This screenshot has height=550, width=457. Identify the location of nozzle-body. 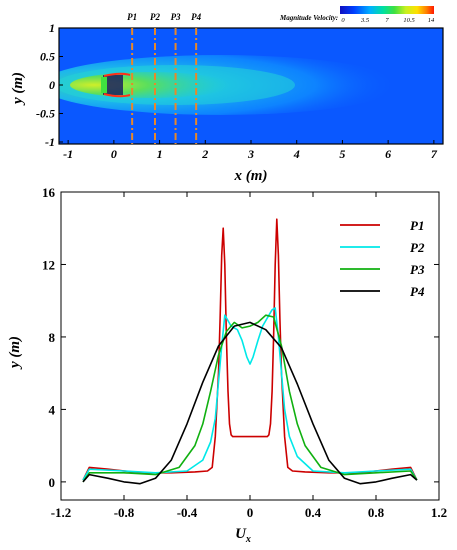
(113, 85).